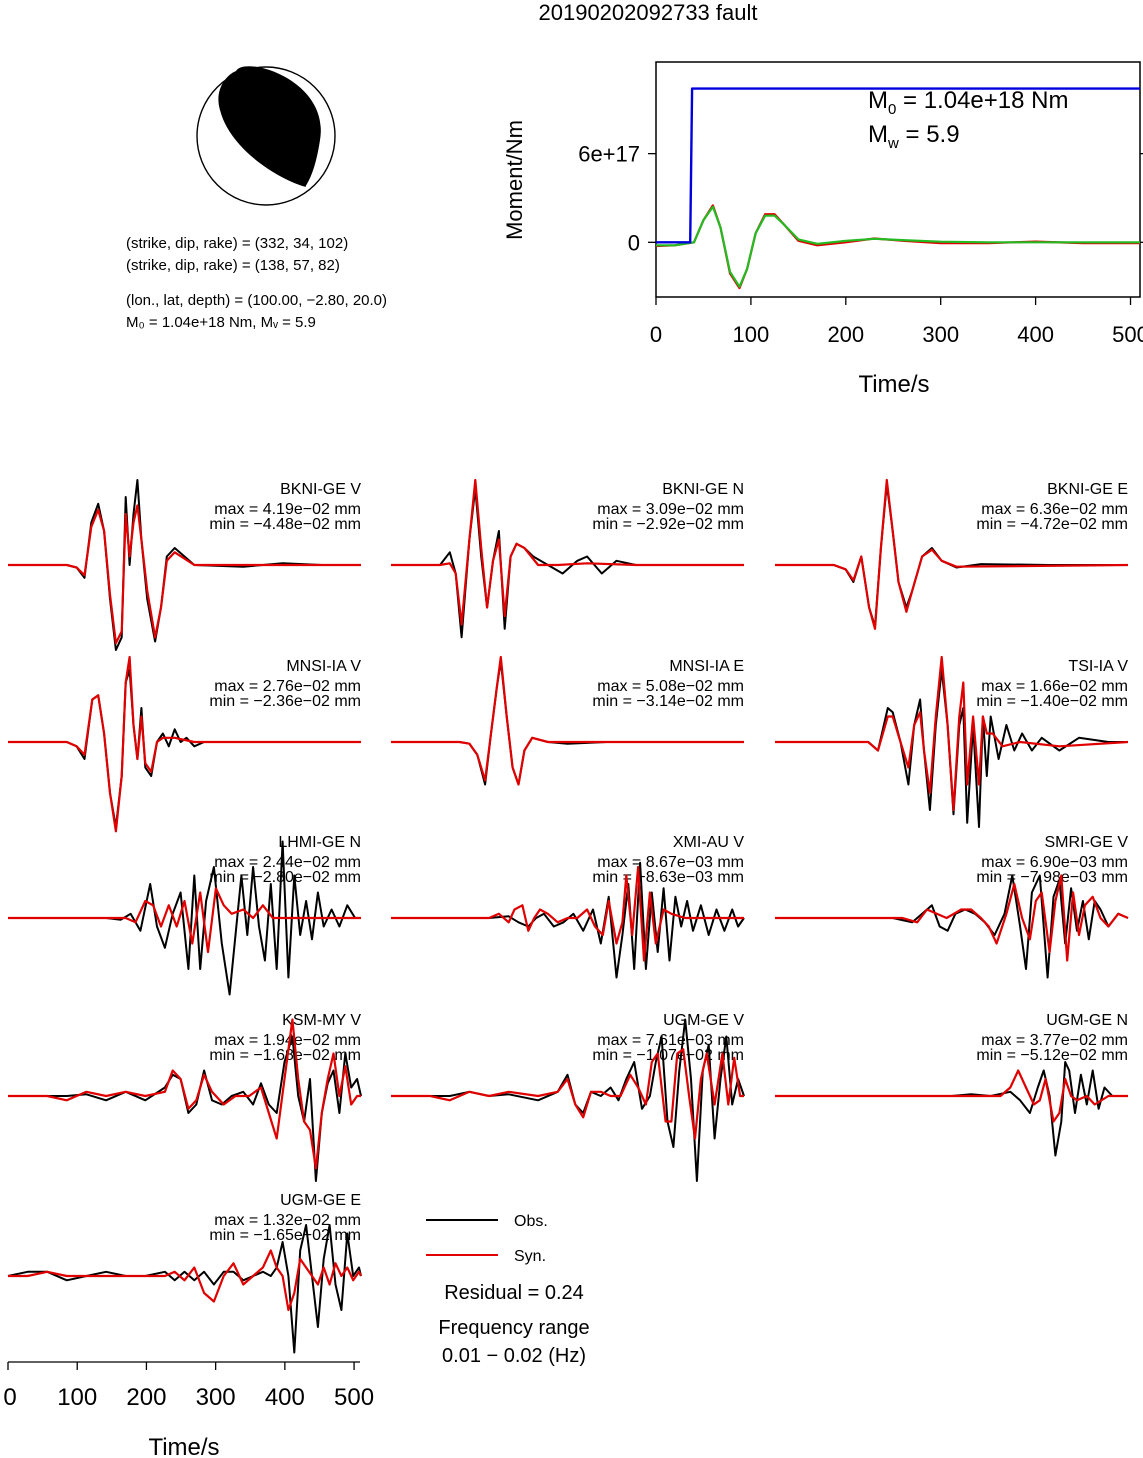 Image resolution: width=1143 pixels, height=1458 pixels. I want to click on station-max: max = 6.36e−02 mm, so click(1054, 509).